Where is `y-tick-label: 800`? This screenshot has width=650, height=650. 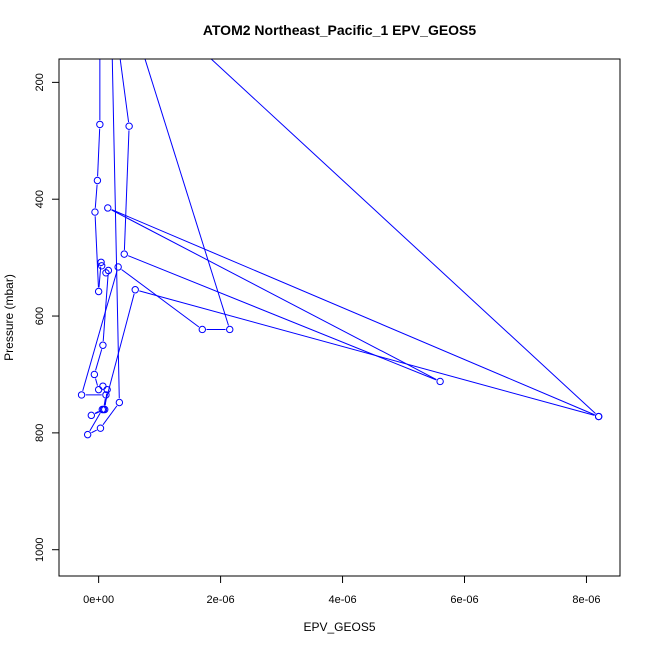 y-tick-label: 800 is located at coordinates (40, 433).